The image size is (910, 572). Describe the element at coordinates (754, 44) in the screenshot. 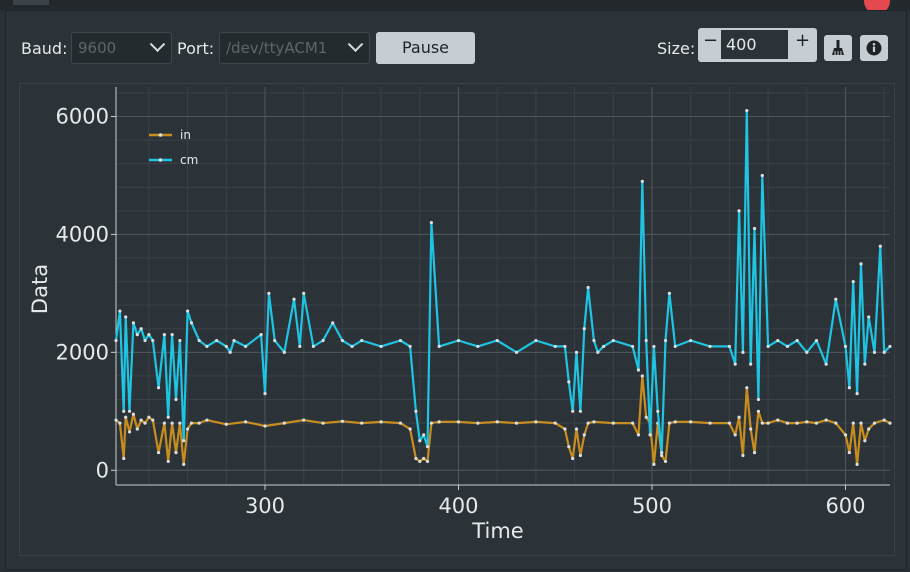

I see `size-input: 400` at that location.